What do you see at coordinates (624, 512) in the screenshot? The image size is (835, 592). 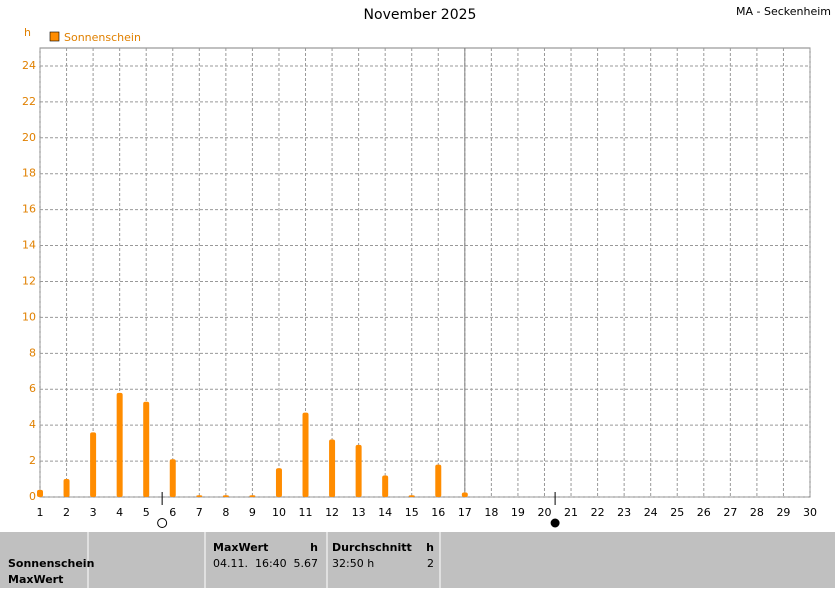 I see `x-tick-label: 23` at bounding box center [624, 512].